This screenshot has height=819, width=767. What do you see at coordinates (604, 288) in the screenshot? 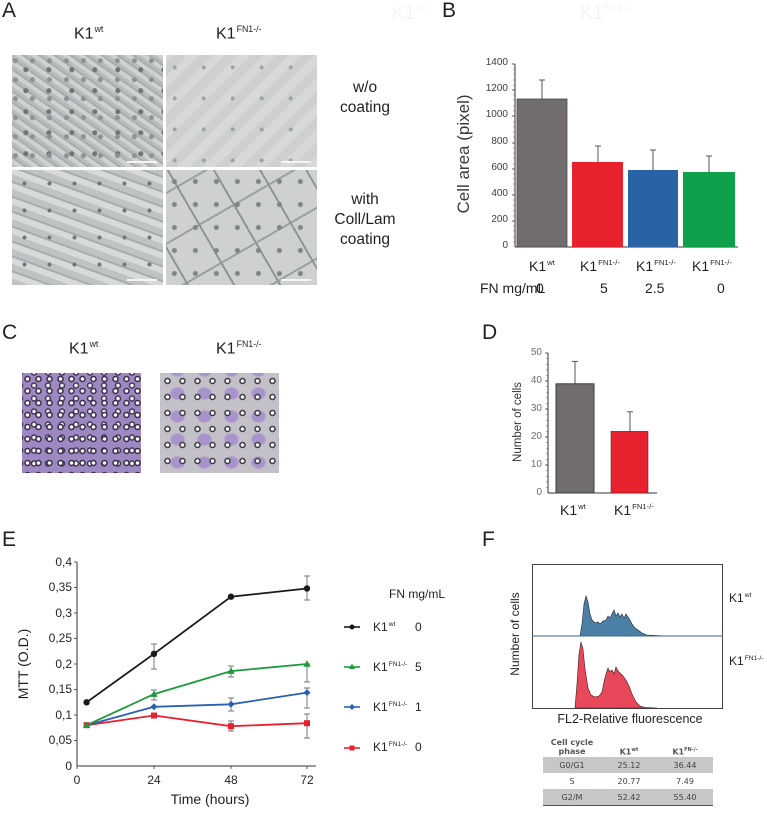
I see `fn-value: 5` at bounding box center [604, 288].